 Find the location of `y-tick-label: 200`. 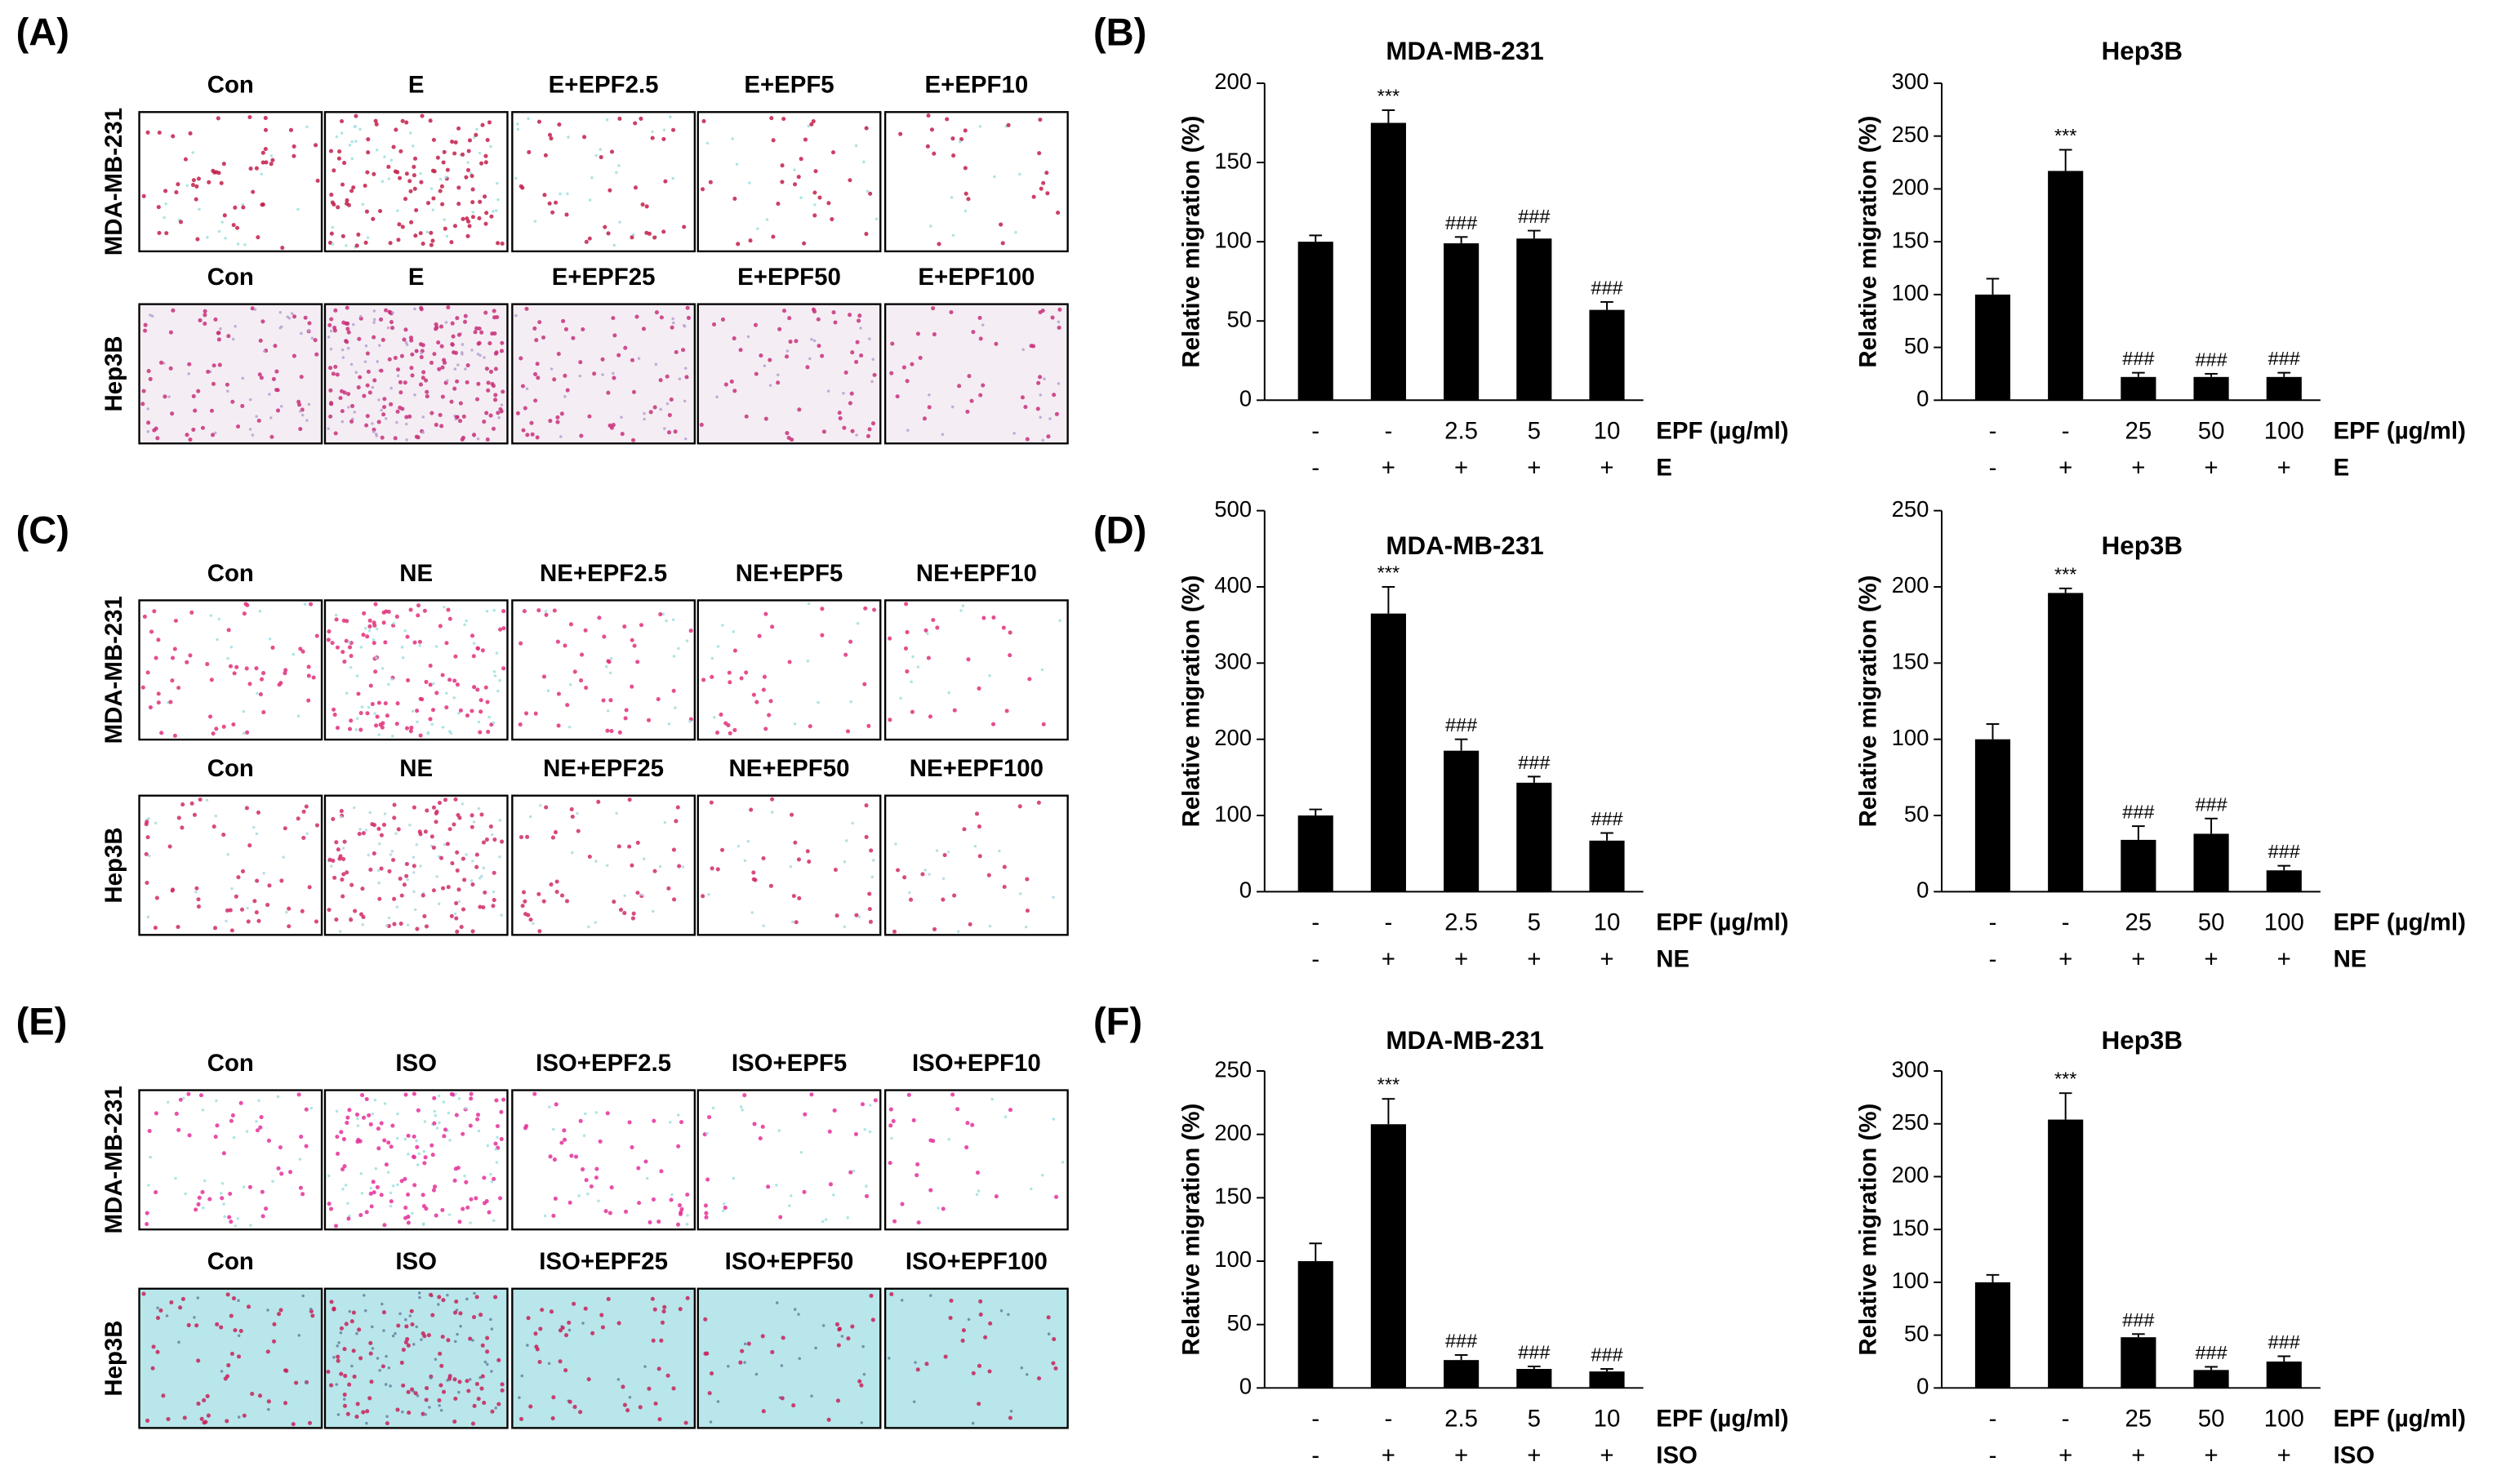

y-tick-label: 200 is located at coordinates (1233, 81).